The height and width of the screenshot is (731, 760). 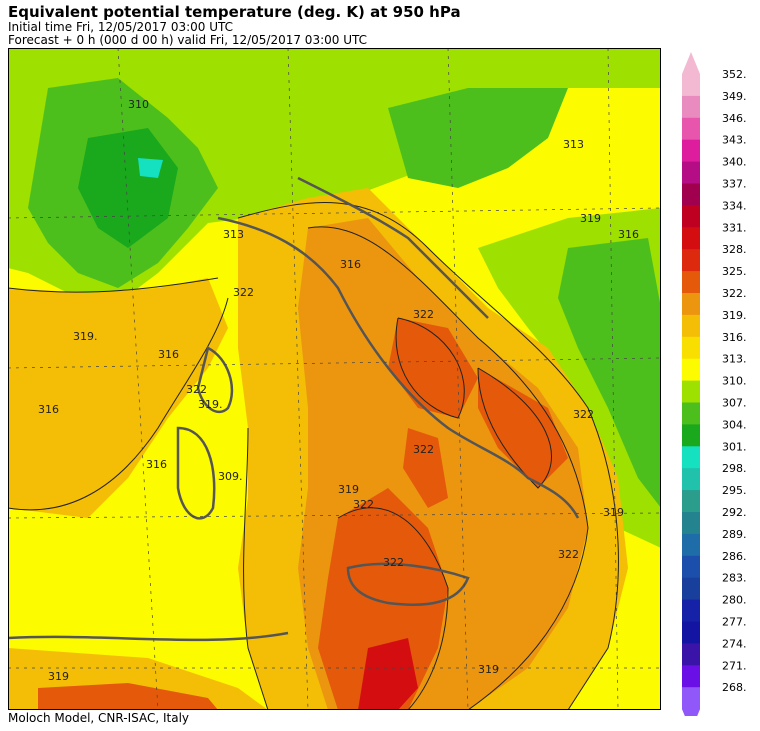 What do you see at coordinates (734, 140) in the screenshot?
I see `colorbar-tick-label: 343.` at bounding box center [734, 140].